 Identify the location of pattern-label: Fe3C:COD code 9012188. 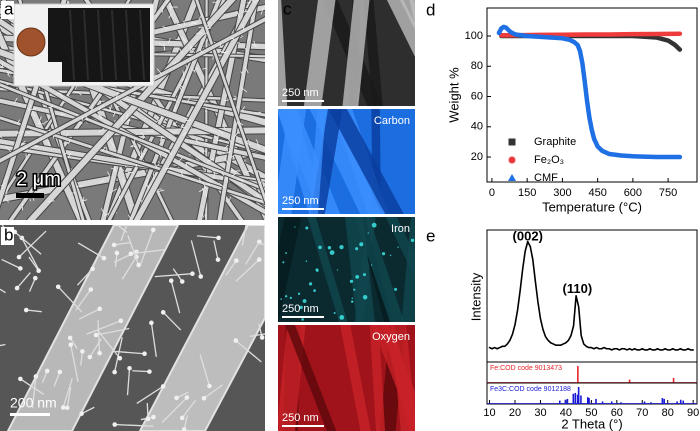
(530, 389).